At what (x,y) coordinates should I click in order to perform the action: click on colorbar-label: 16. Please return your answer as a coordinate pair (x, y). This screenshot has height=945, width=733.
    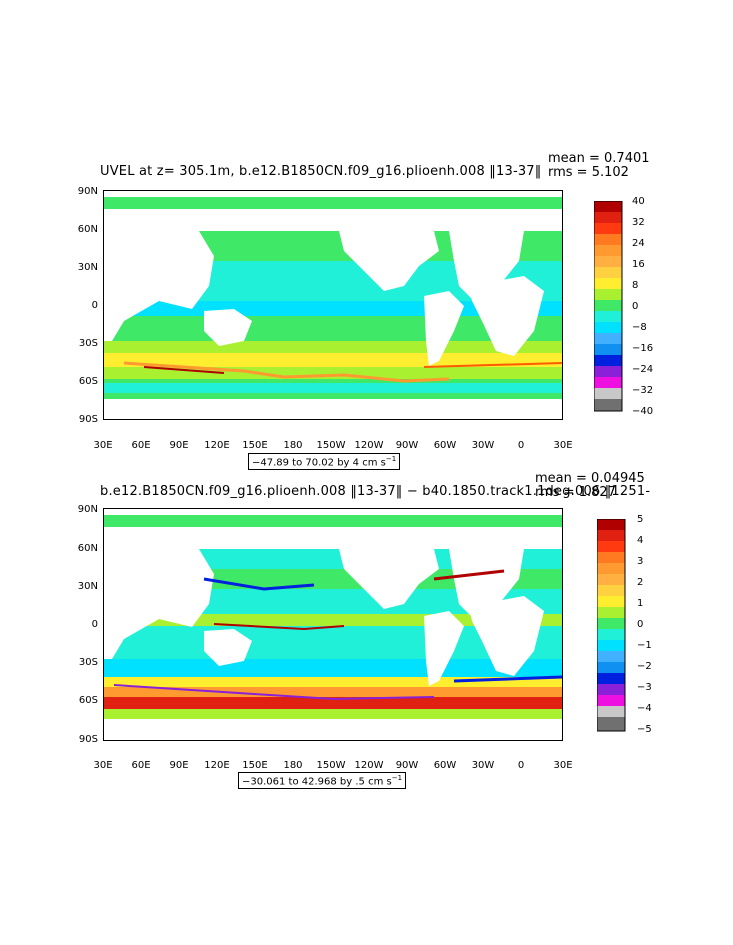
    Looking at the image, I should click on (638, 264).